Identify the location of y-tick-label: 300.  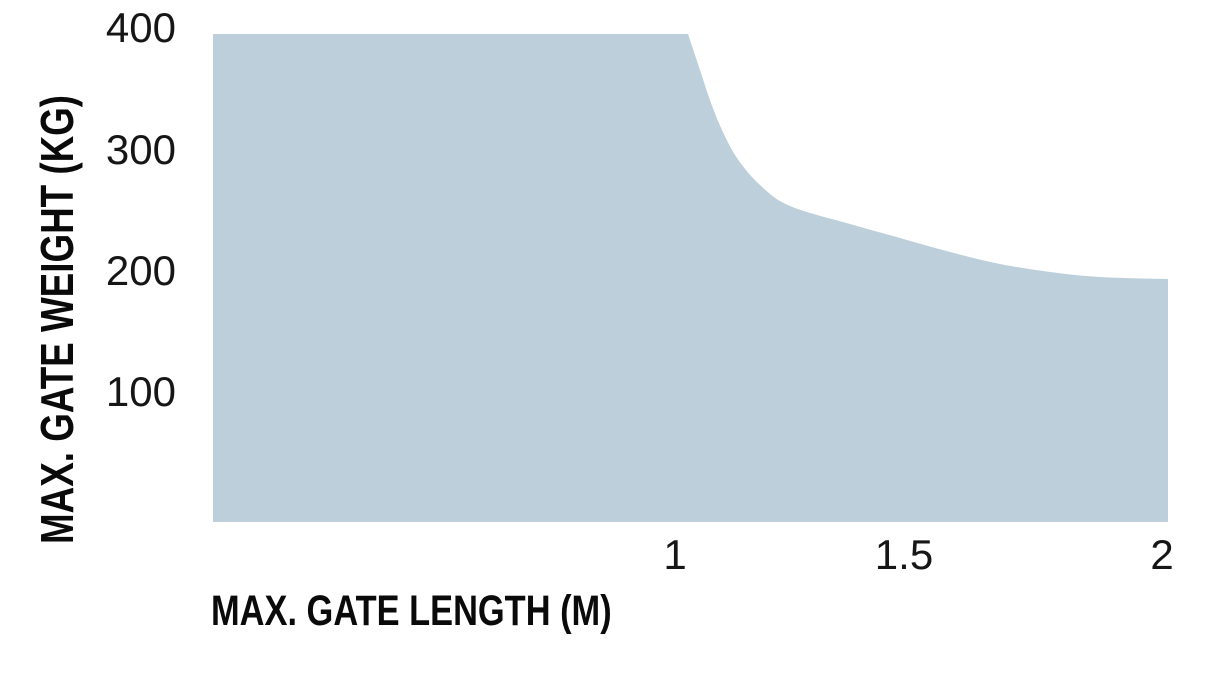
(140, 149).